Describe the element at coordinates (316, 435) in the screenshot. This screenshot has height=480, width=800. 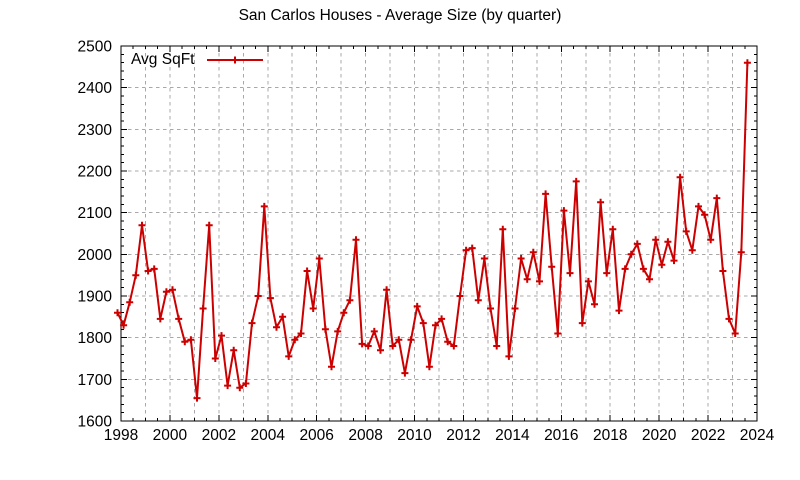
I see `x-tick-label: 2006` at that location.